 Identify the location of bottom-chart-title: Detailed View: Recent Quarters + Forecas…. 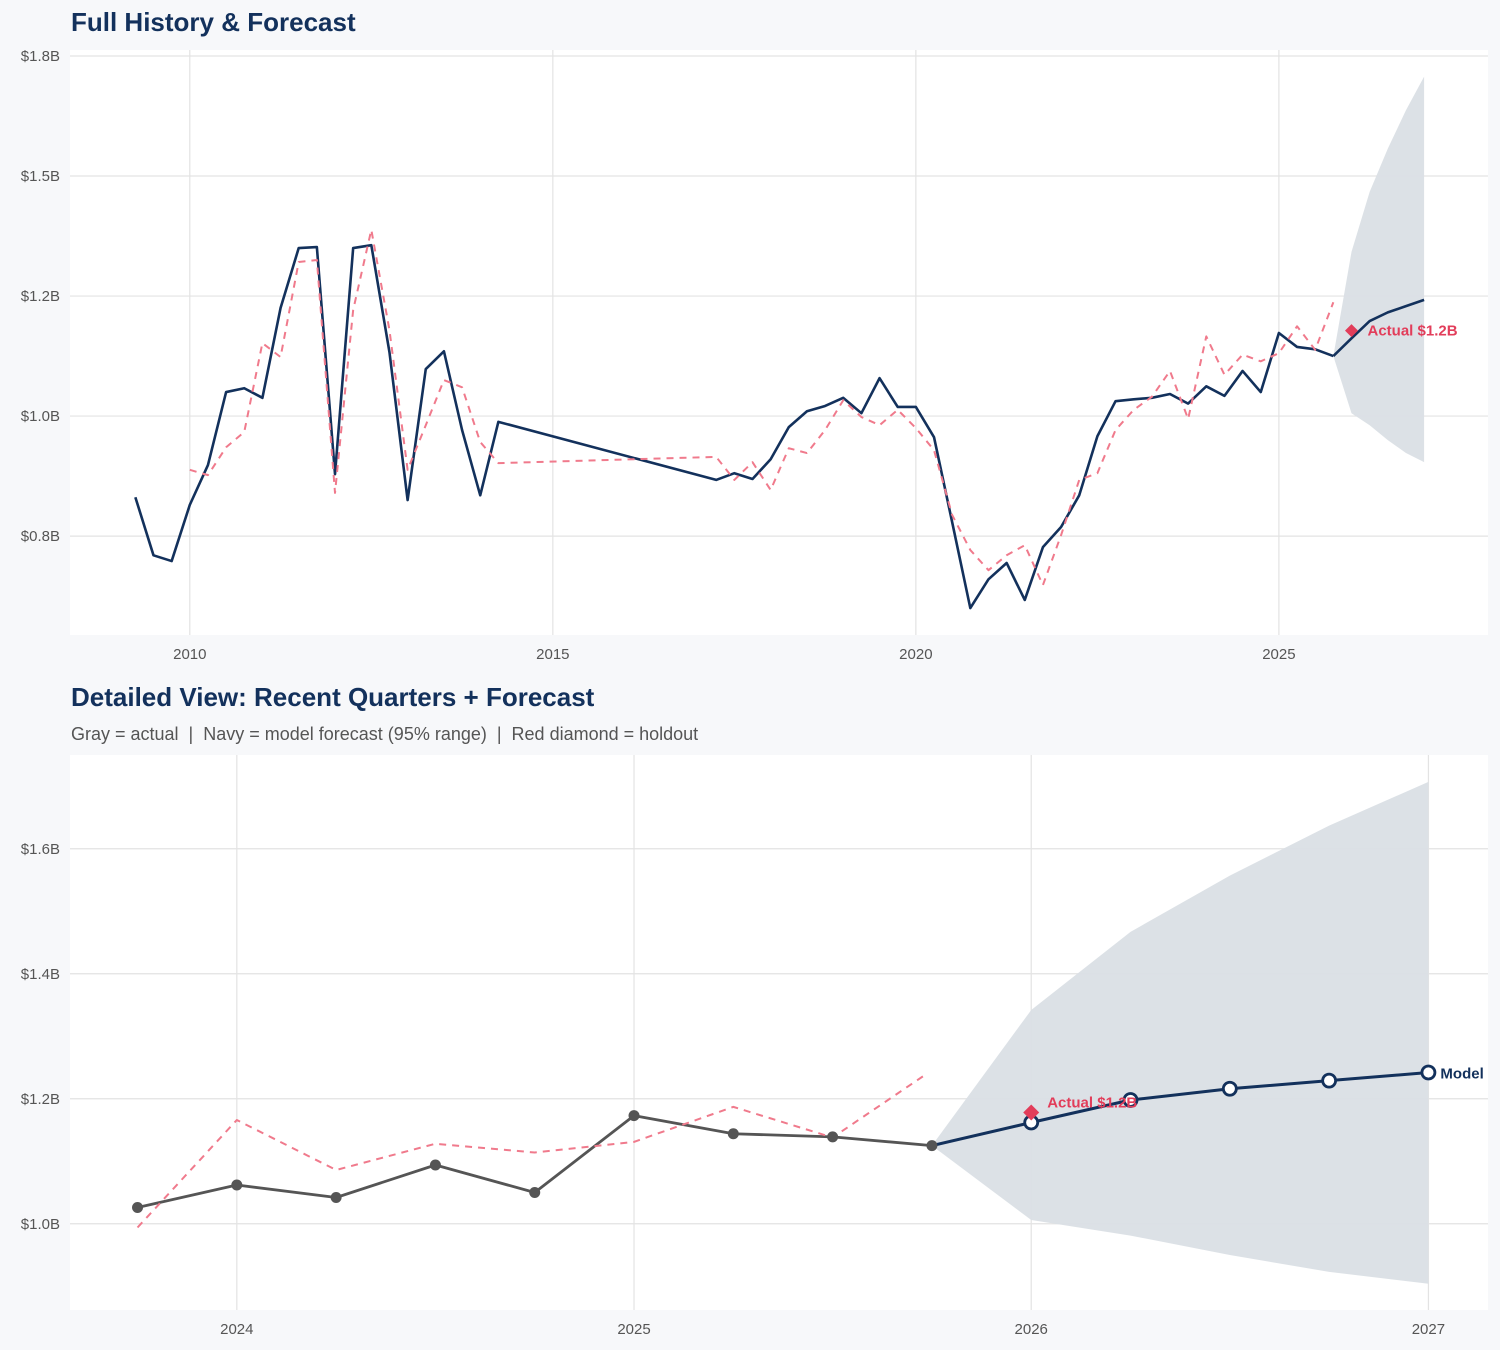
(333, 697).